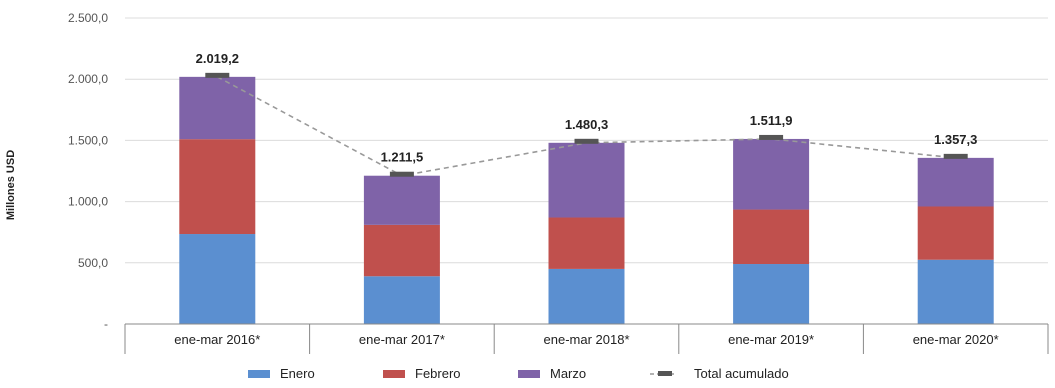 Image resolution: width=1055 pixels, height=388 pixels. What do you see at coordinates (93, 263) in the screenshot?
I see `y-tick-label: 500,0` at bounding box center [93, 263].